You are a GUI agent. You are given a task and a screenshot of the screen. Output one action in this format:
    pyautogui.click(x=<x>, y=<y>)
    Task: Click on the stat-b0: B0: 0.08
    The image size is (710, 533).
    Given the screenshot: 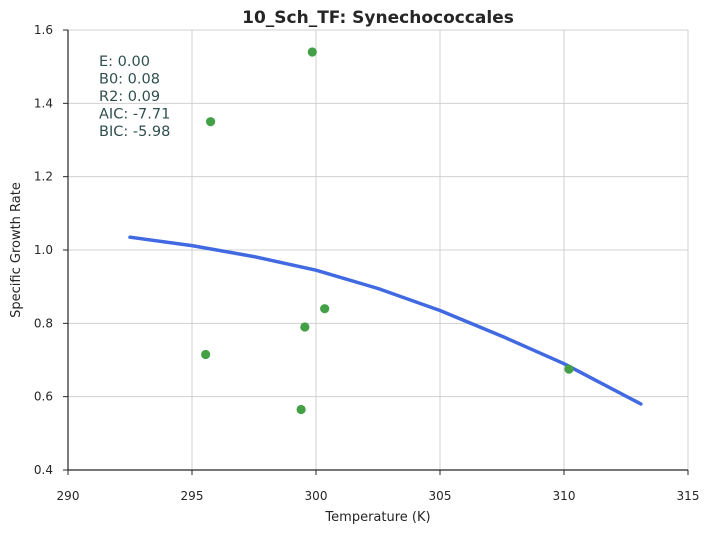 What is the action you would take?
    pyautogui.click(x=129, y=80)
    